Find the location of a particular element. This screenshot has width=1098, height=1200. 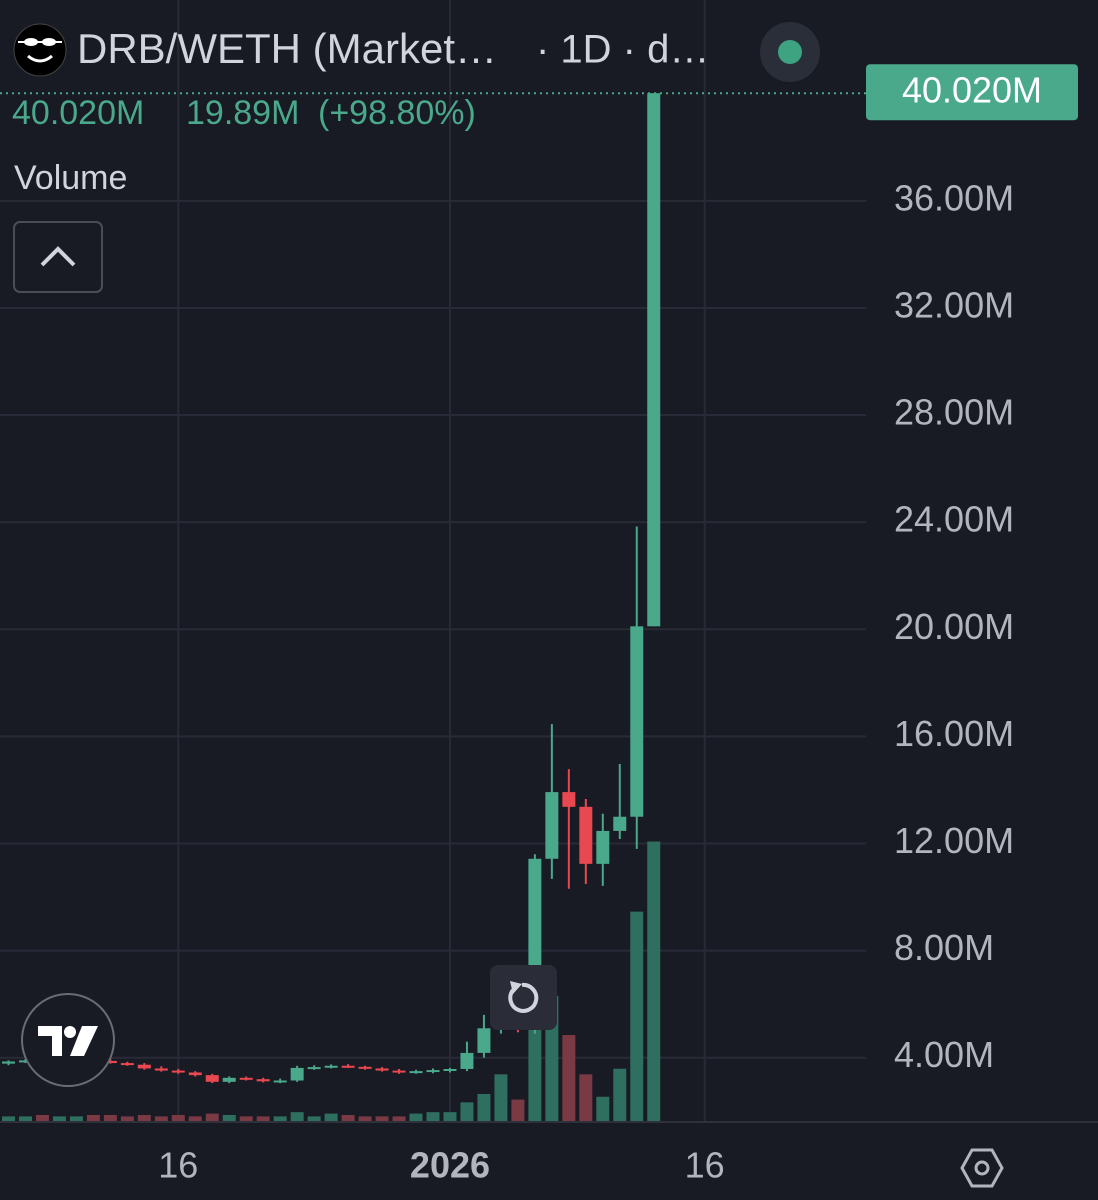

tradingview-logo is located at coordinates (68, 1040).